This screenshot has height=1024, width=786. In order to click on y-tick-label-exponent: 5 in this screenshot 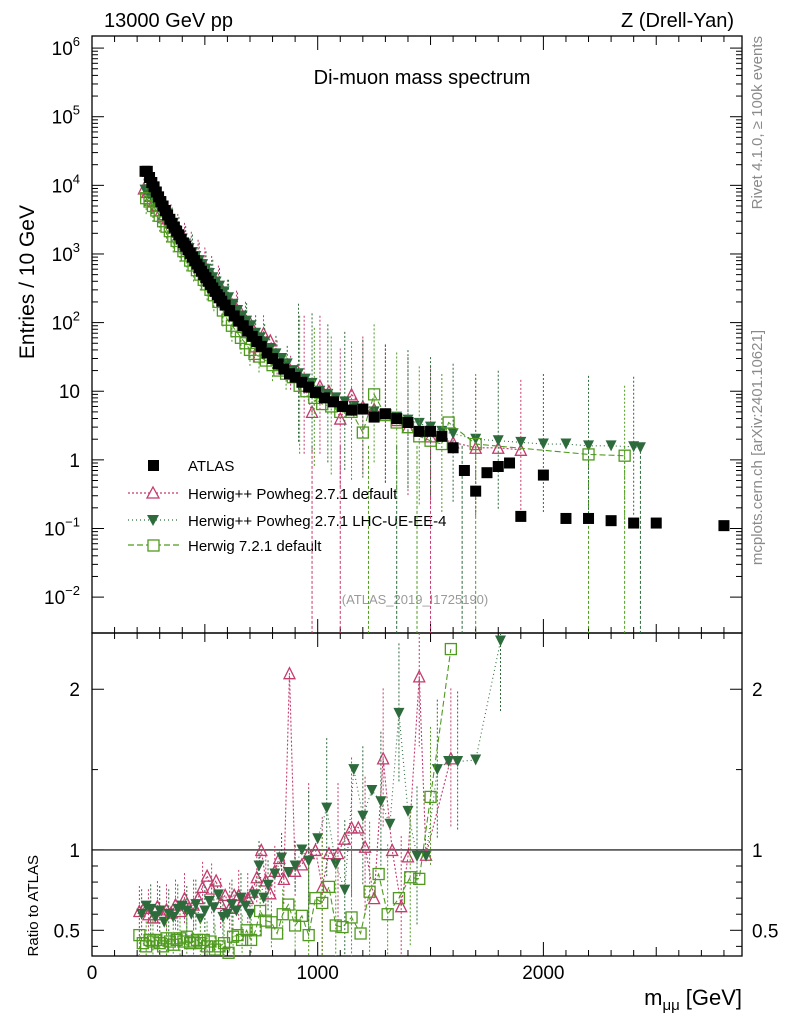, I will do `click(76, 110)`.